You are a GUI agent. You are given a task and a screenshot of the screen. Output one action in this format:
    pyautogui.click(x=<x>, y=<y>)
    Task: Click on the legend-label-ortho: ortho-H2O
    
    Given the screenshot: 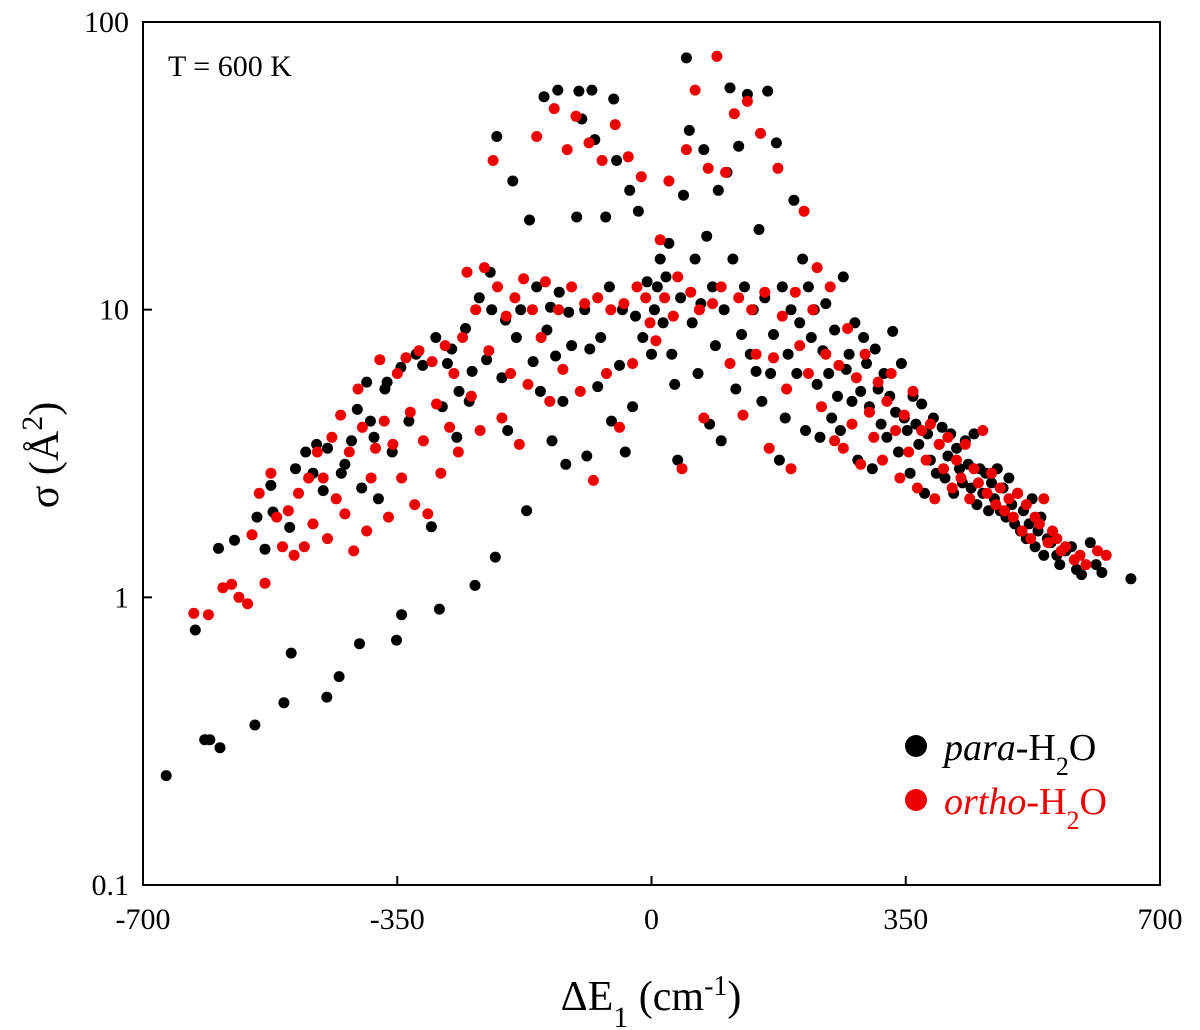 What is the action you would take?
    pyautogui.click(x=1025, y=808)
    